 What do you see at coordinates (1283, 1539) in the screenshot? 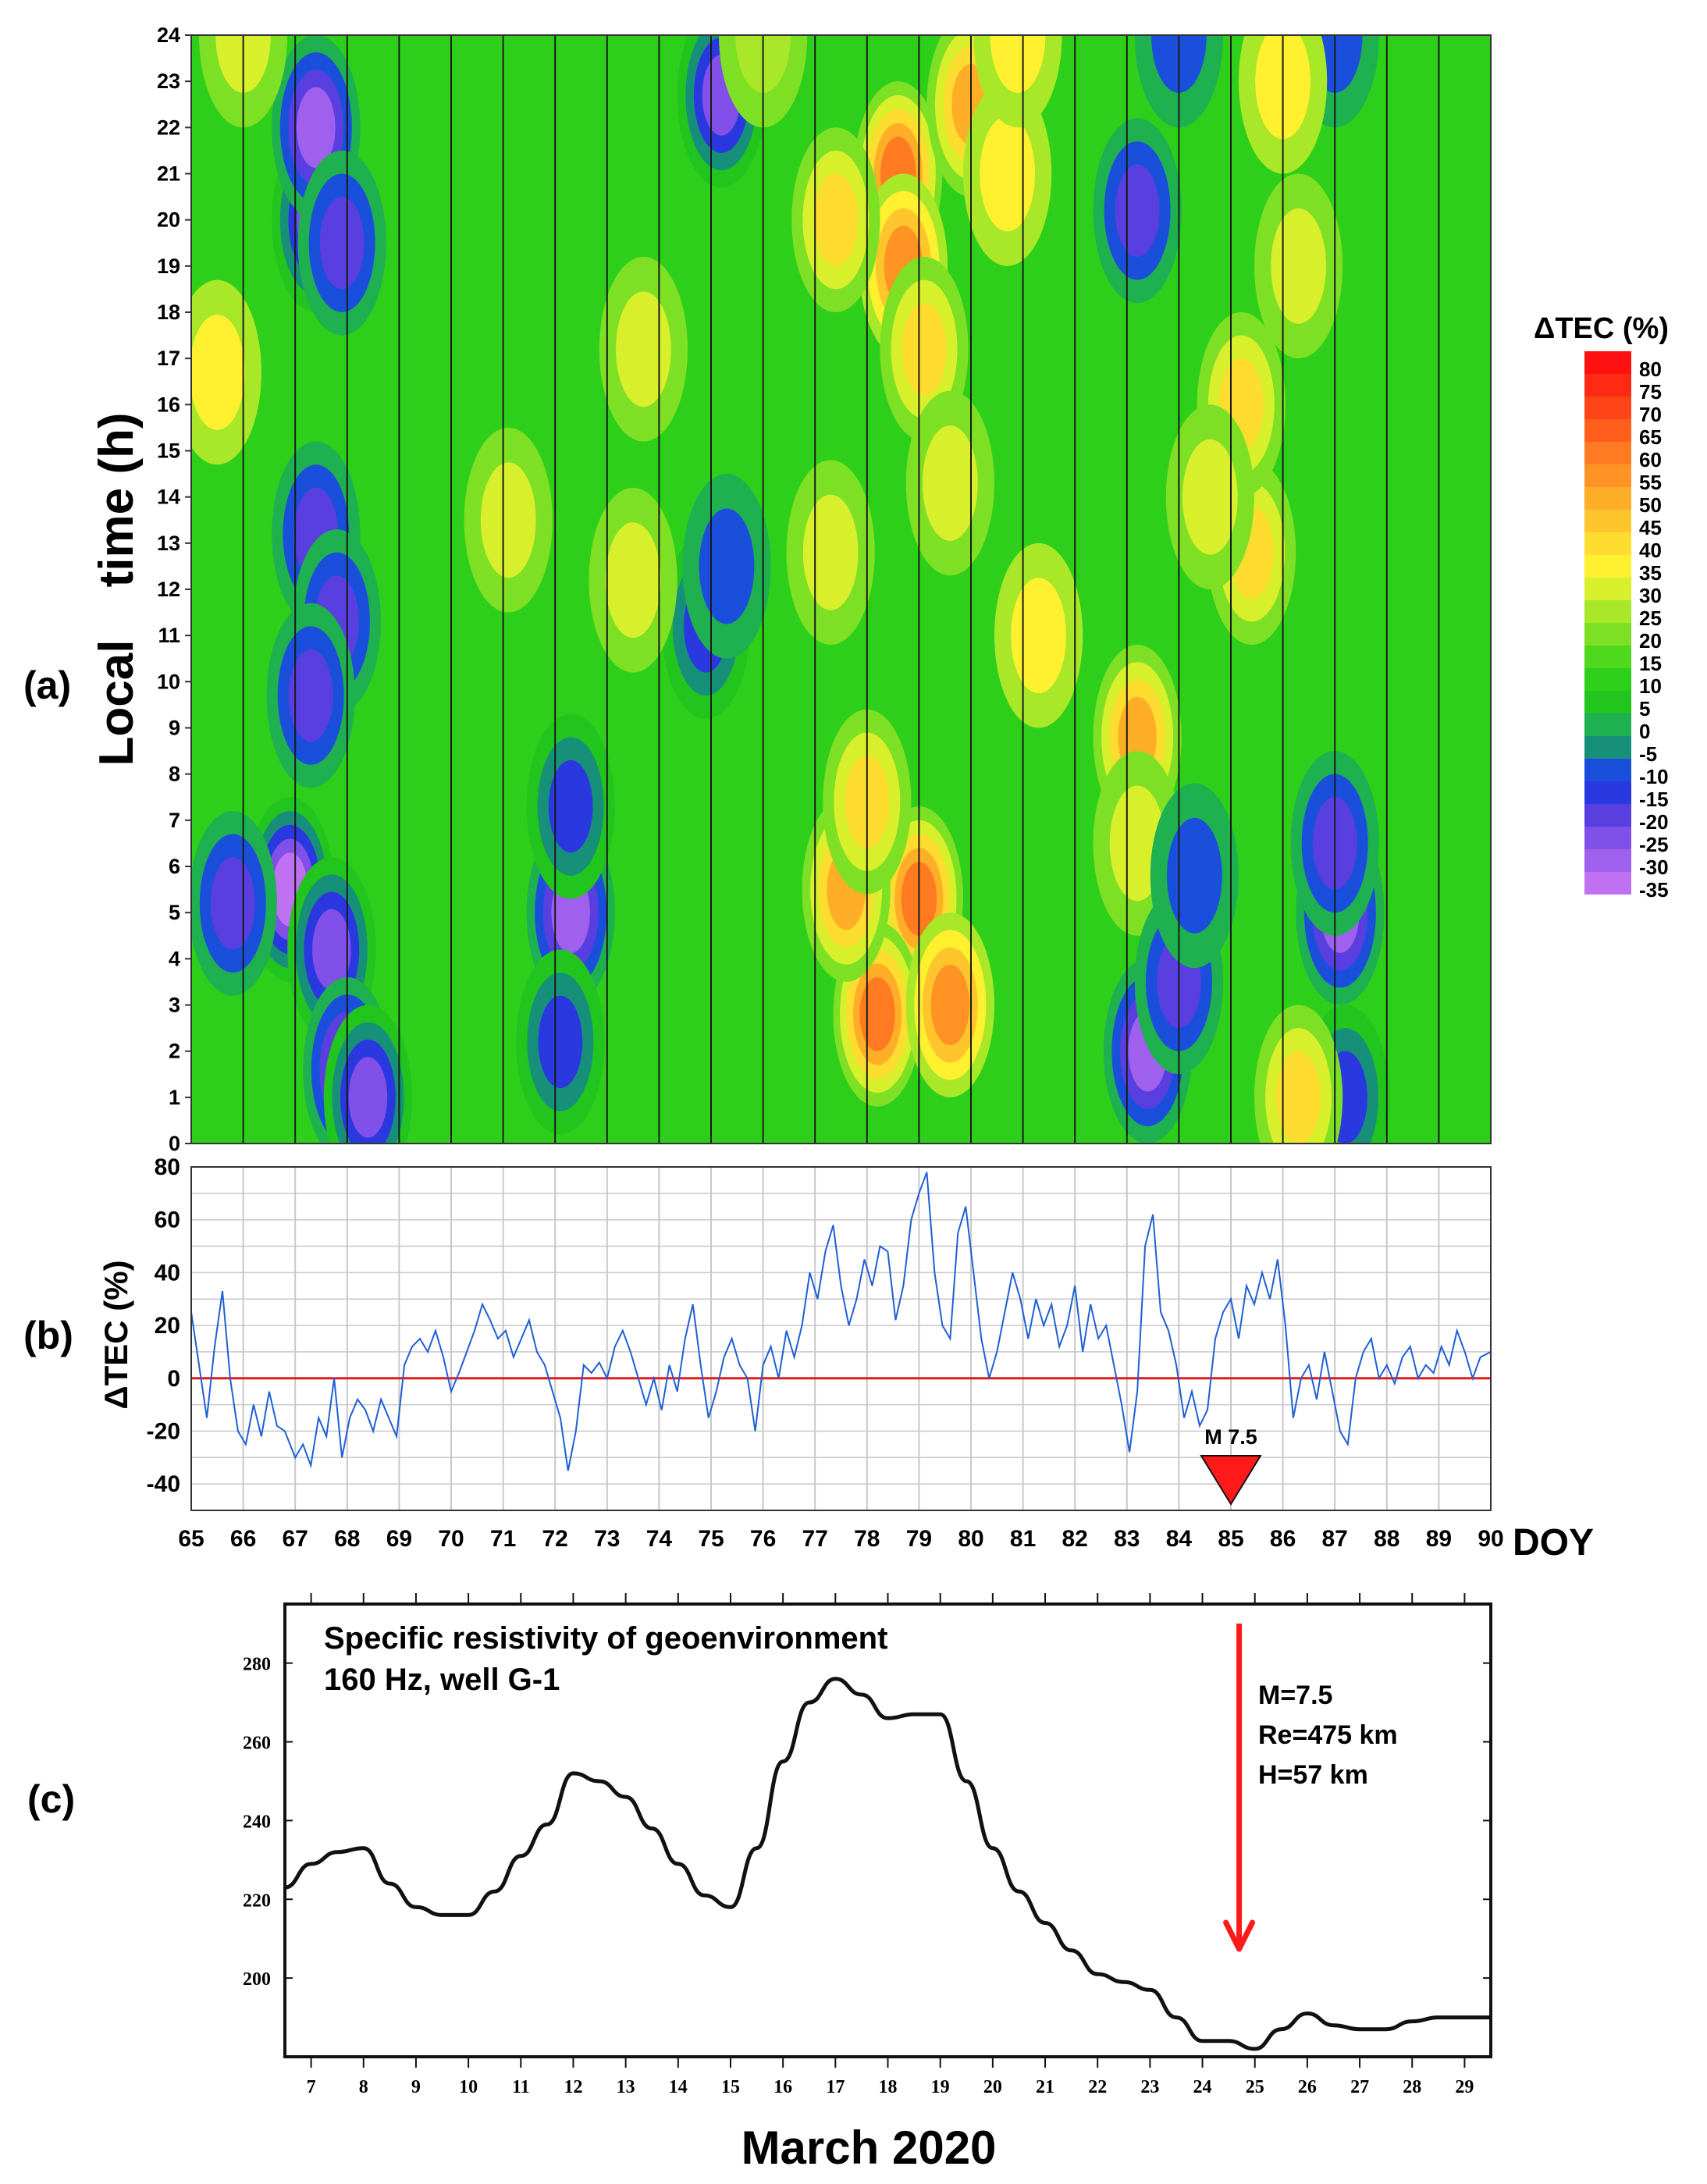
I see `tec-x-tick-label: 86` at bounding box center [1283, 1539].